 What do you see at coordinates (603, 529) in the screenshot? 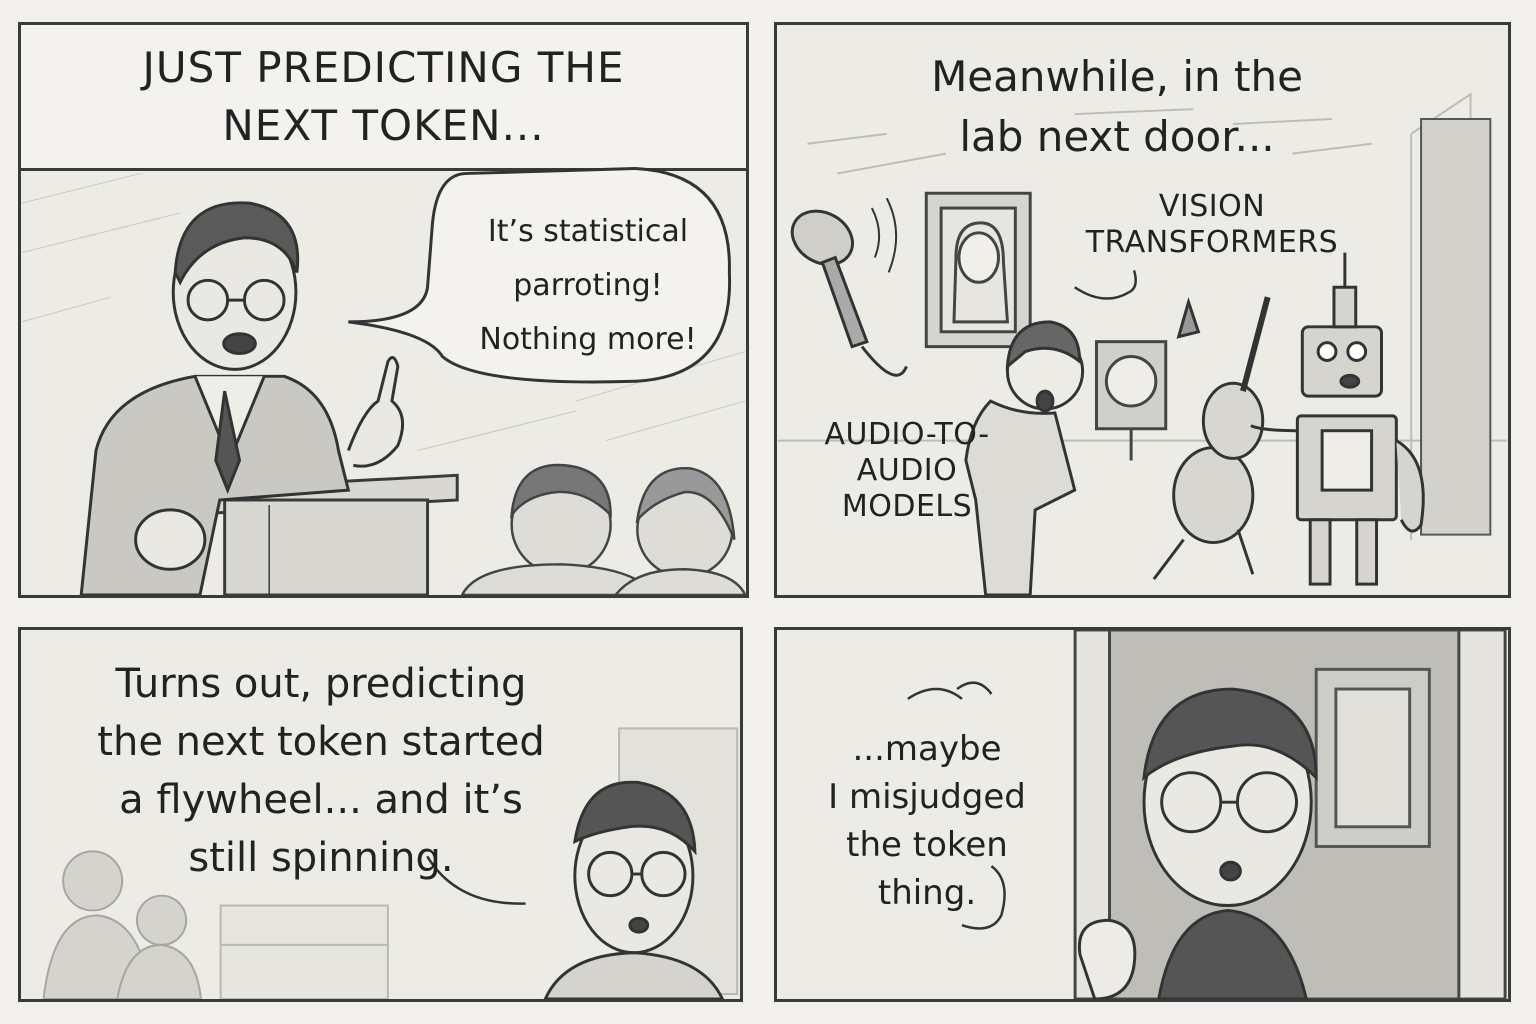
I see `audience` at bounding box center [603, 529].